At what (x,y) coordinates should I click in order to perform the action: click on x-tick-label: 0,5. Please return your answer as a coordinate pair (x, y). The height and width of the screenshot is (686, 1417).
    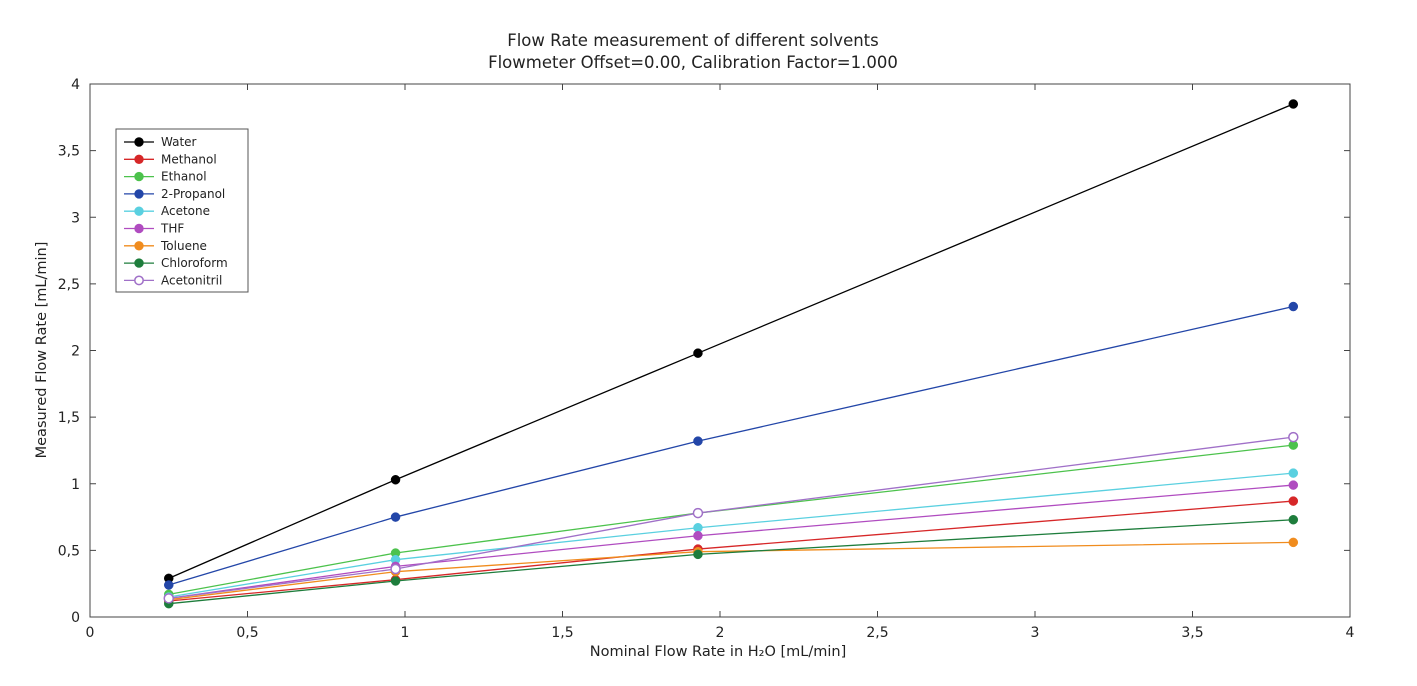
    Looking at the image, I should click on (247, 633).